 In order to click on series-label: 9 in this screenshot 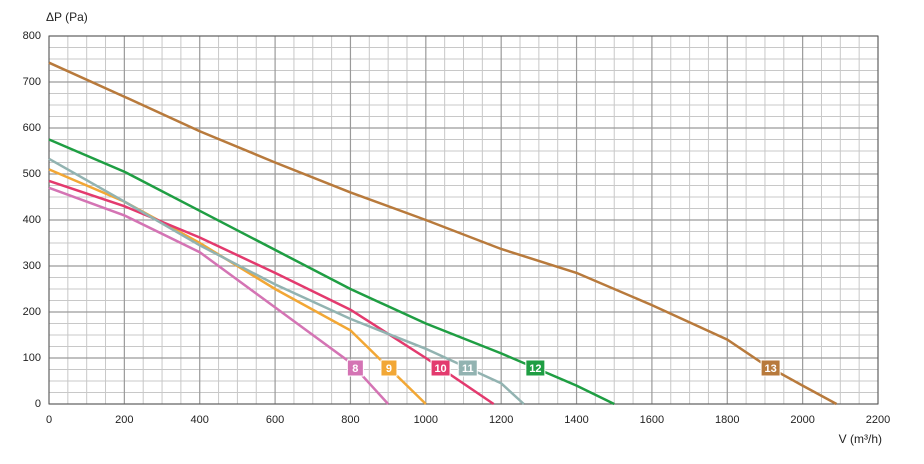, I will do `click(389, 369)`.